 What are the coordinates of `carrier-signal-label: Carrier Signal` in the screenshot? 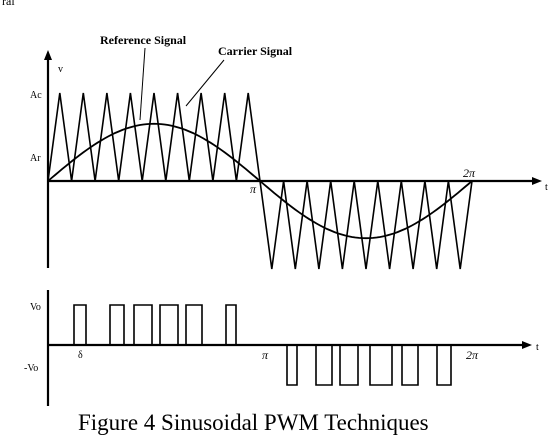 It's located at (255, 51).